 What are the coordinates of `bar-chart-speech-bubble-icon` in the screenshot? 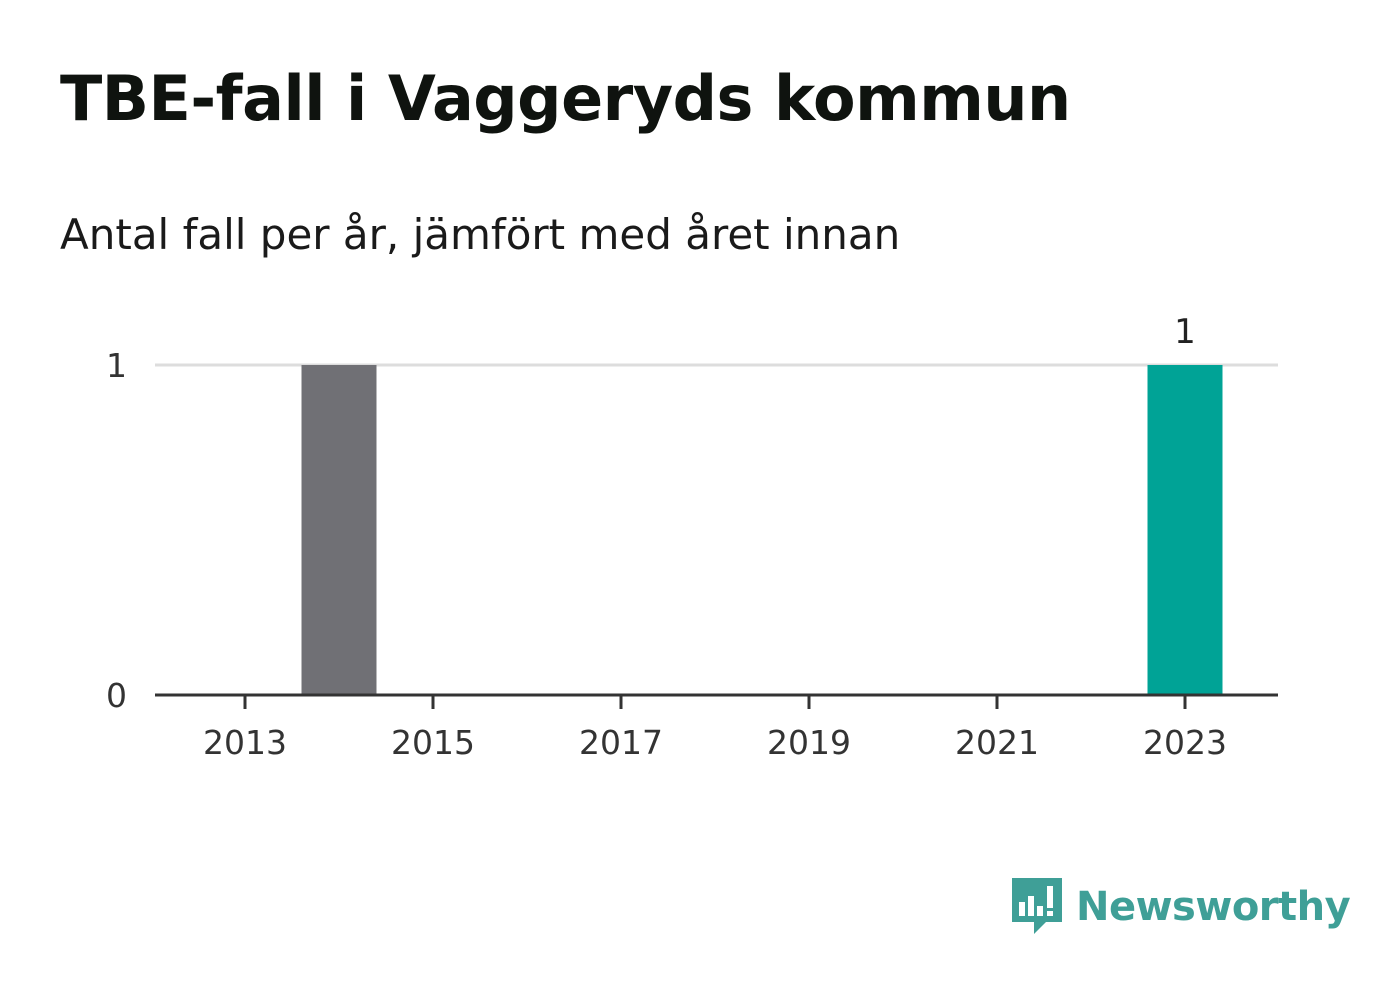 It's located at (1037, 906).